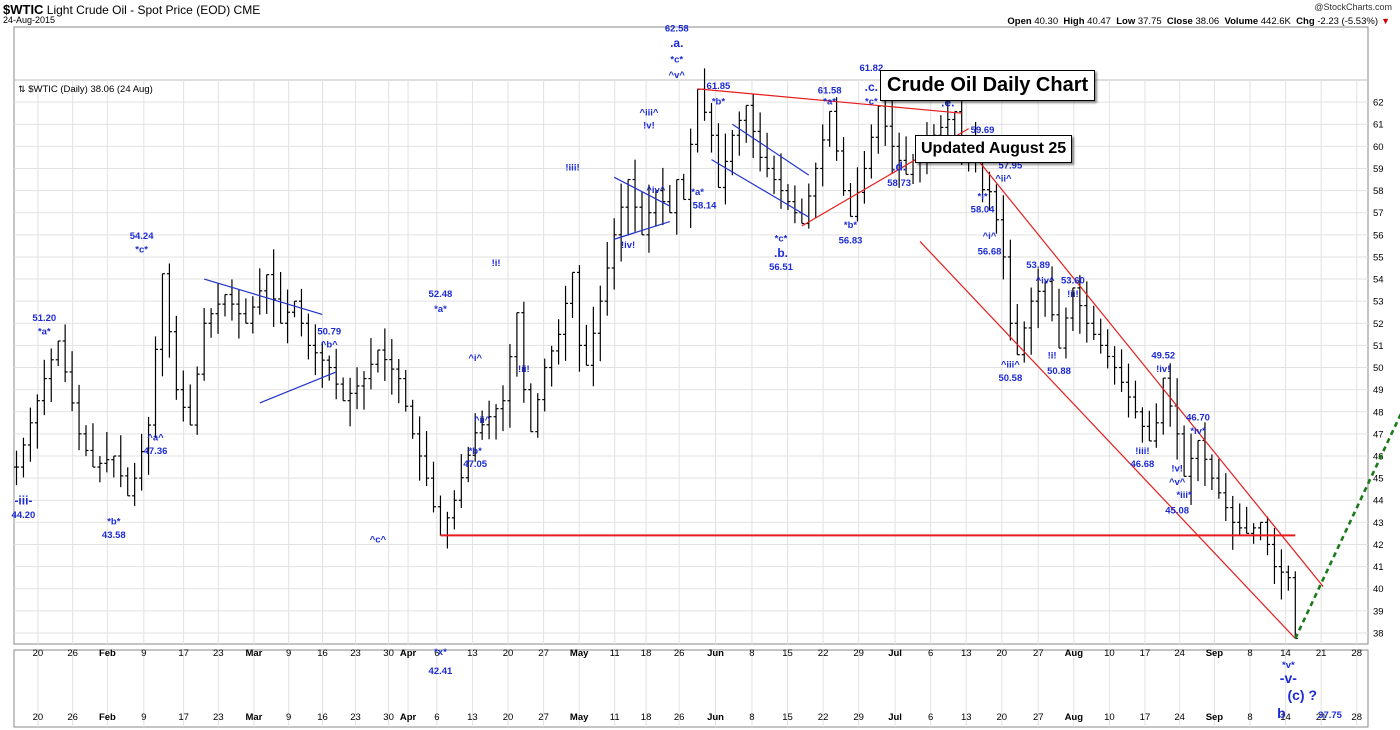 The image size is (1400, 730). Describe the element at coordinates (858, 653) in the screenshot. I see `x-tick-label: 29` at that location.